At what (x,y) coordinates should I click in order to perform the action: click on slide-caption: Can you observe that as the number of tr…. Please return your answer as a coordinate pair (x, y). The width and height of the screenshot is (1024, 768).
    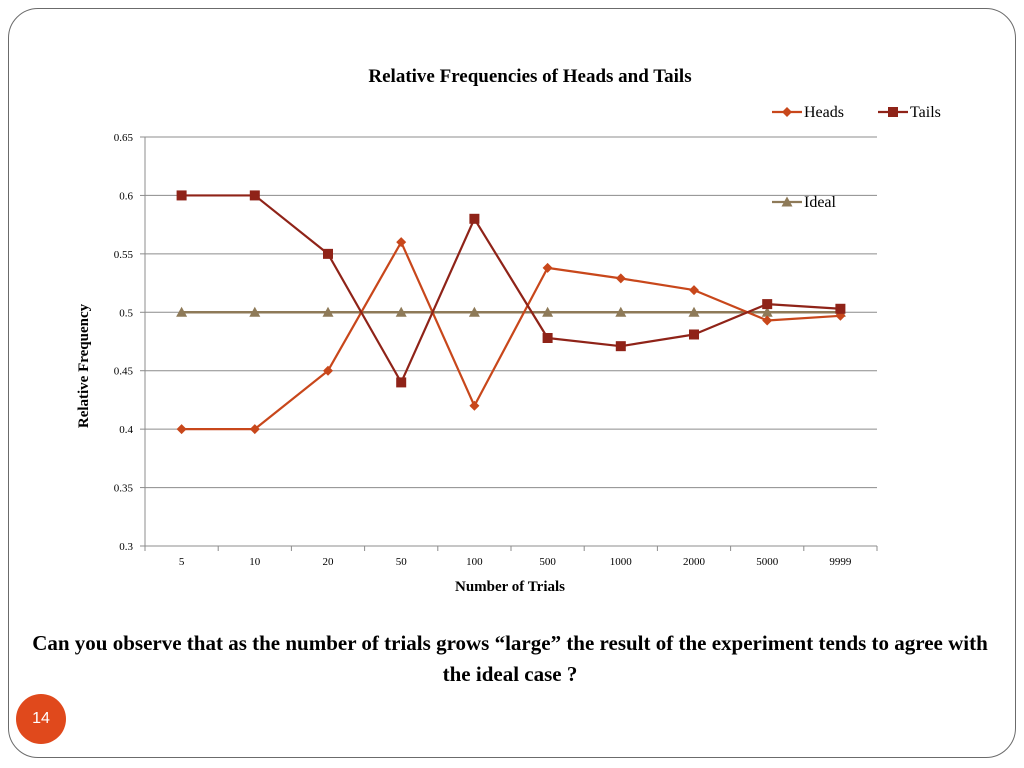
    Looking at the image, I should click on (510, 658).